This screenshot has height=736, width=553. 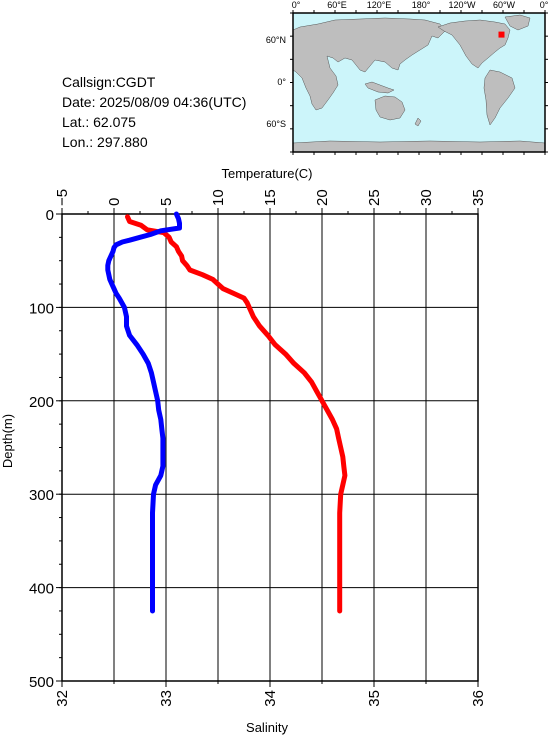 What do you see at coordinates (426, 197) in the screenshot?
I see `temperature-tick-label: 30` at bounding box center [426, 197].